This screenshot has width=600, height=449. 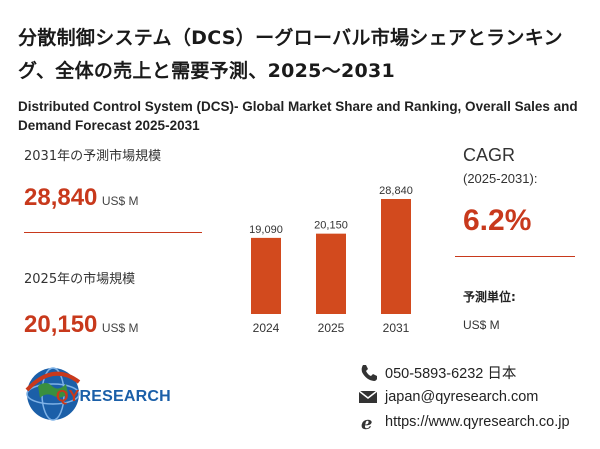 I want to click on contact-website: e https://www.qyresearch.co.jp, so click(x=464, y=422).